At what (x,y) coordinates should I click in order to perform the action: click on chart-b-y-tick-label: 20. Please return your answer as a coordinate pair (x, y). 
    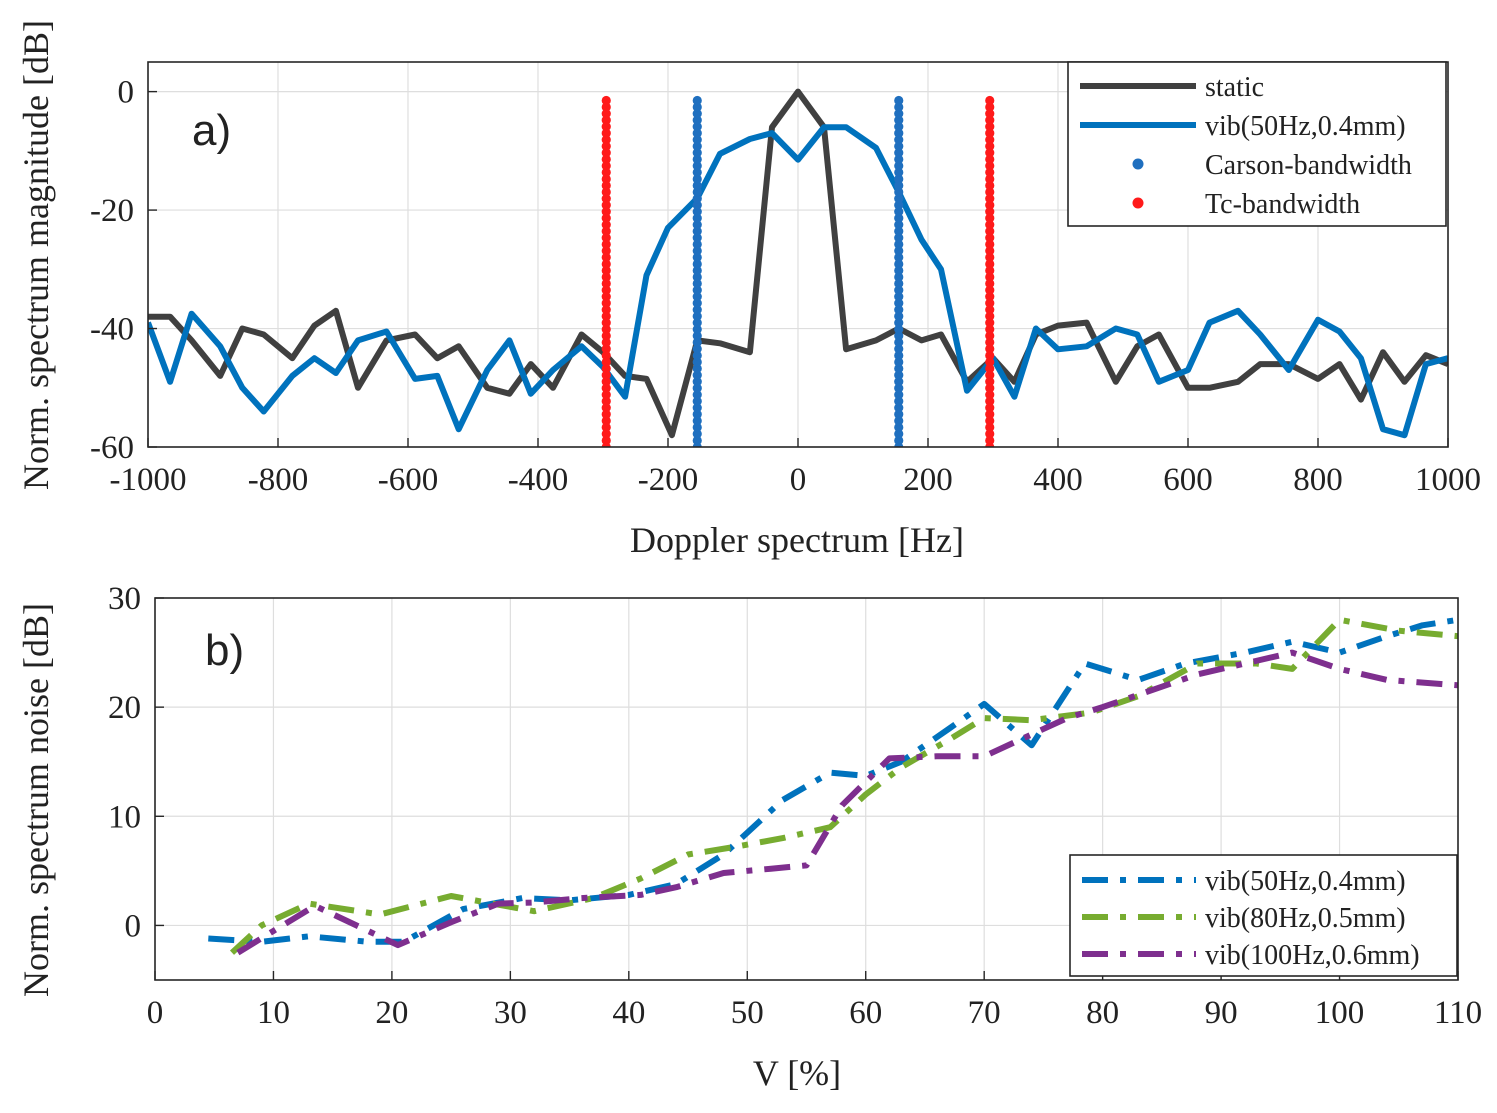
    Looking at the image, I should click on (124, 708).